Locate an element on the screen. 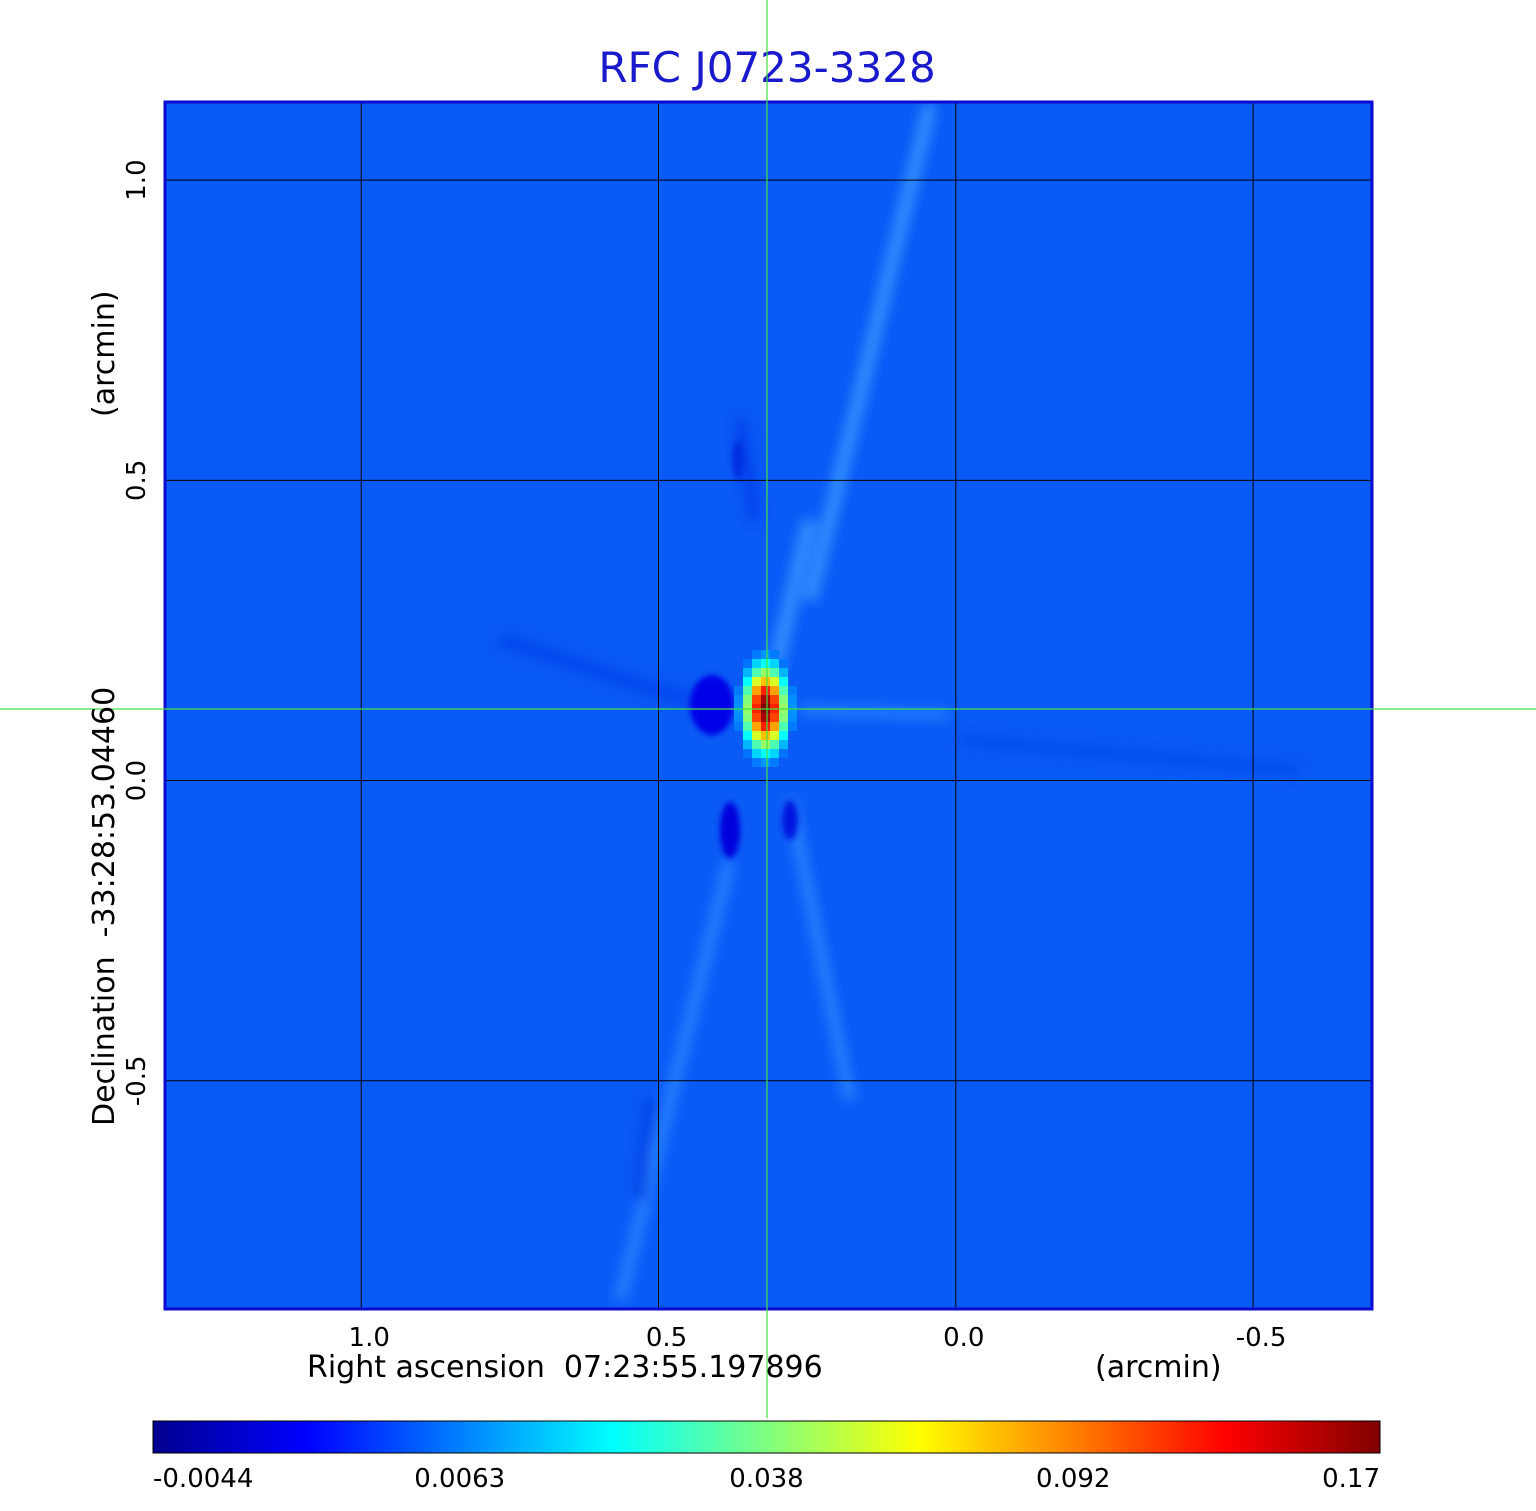 This screenshot has width=1536, height=1511. colorbar-tick-label: 0.17 is located at coordinates (1351, 1479).